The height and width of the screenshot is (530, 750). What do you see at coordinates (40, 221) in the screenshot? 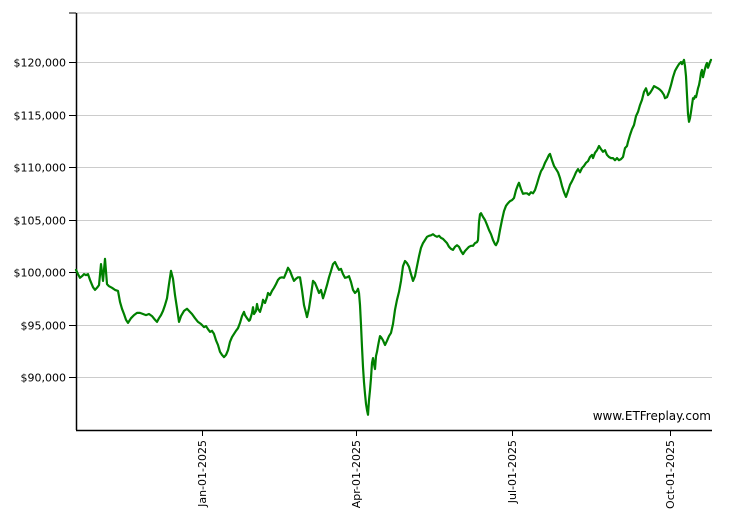
I see `y-tick-label: $105,000` at bounding box center [40, 221].